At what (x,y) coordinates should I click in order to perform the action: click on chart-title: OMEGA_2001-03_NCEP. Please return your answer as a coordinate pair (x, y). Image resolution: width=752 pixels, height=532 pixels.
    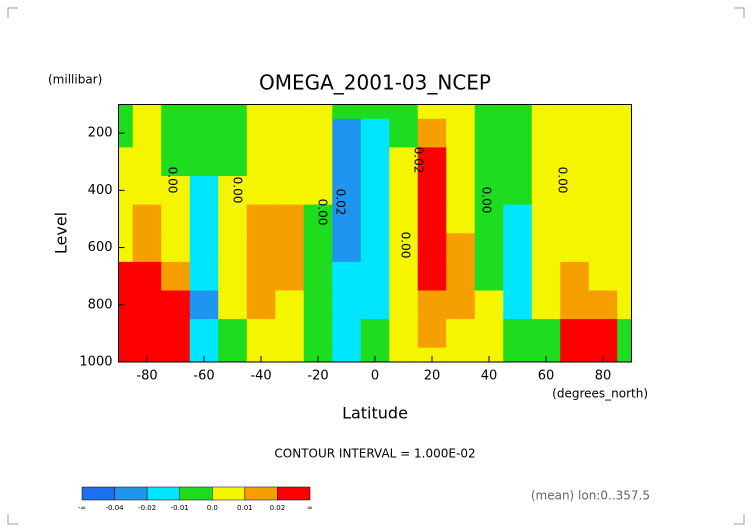
    Looking at the image, I should click on (375, 83).